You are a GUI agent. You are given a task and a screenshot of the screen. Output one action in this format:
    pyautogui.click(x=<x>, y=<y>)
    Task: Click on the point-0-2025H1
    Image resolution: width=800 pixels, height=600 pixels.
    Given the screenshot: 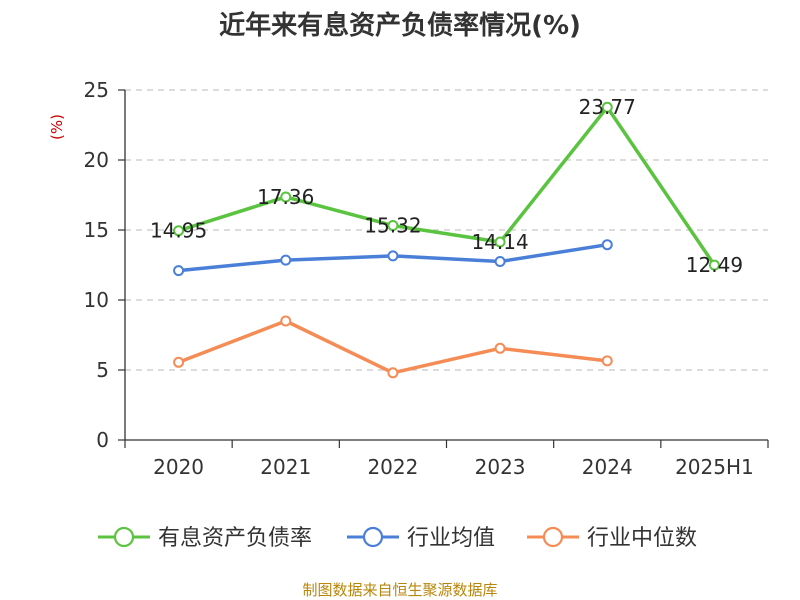 What is the action you would take?
    pyautogui.click(x=714, y=265)
    